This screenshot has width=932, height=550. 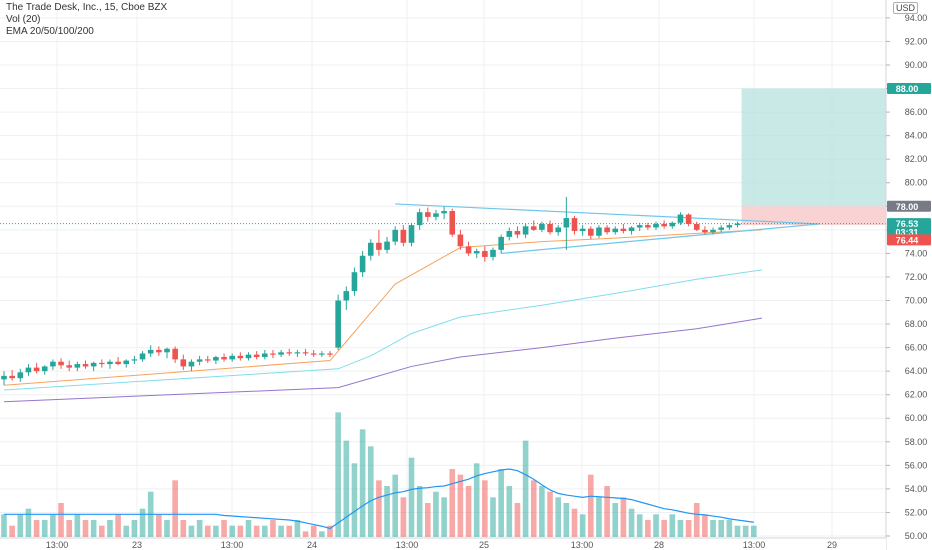 I want to click on time-tick-label: 28, so click(x=659, y=545).